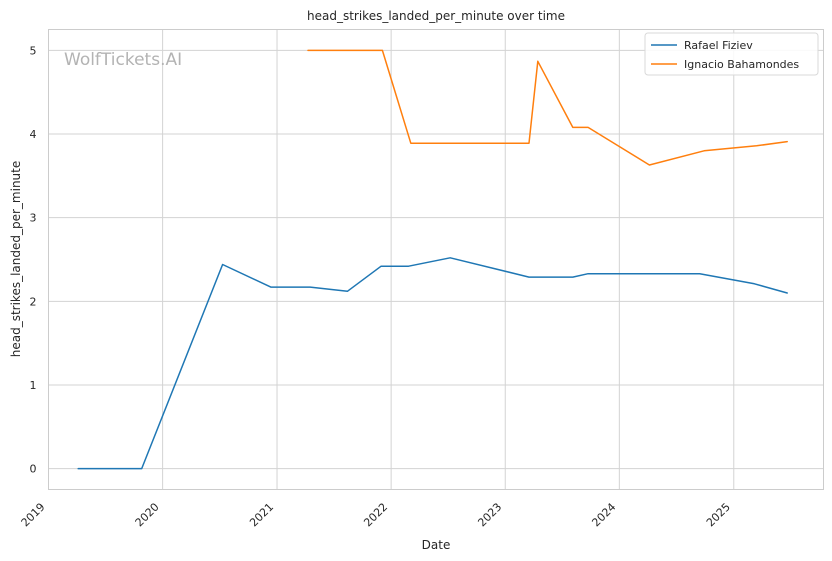 This screenshot has width=832, height=561. What do you see at coordinates (147, 514) in the screenshot?
I see `x-tick-label: 2020` at bounding box center [147, 514].